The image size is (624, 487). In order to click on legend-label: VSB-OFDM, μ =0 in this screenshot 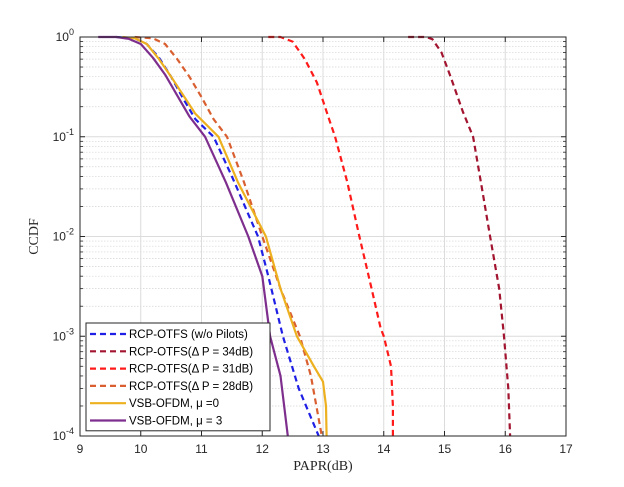, I will do `click(174, 404)`.